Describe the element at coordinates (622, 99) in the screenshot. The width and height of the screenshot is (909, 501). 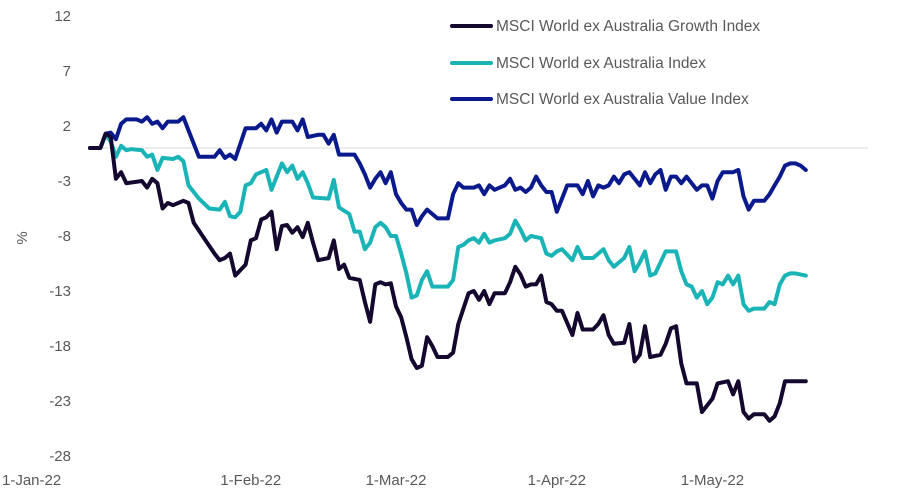
I see `legend-label: MSCI World ex Australia Value Index` at that location.